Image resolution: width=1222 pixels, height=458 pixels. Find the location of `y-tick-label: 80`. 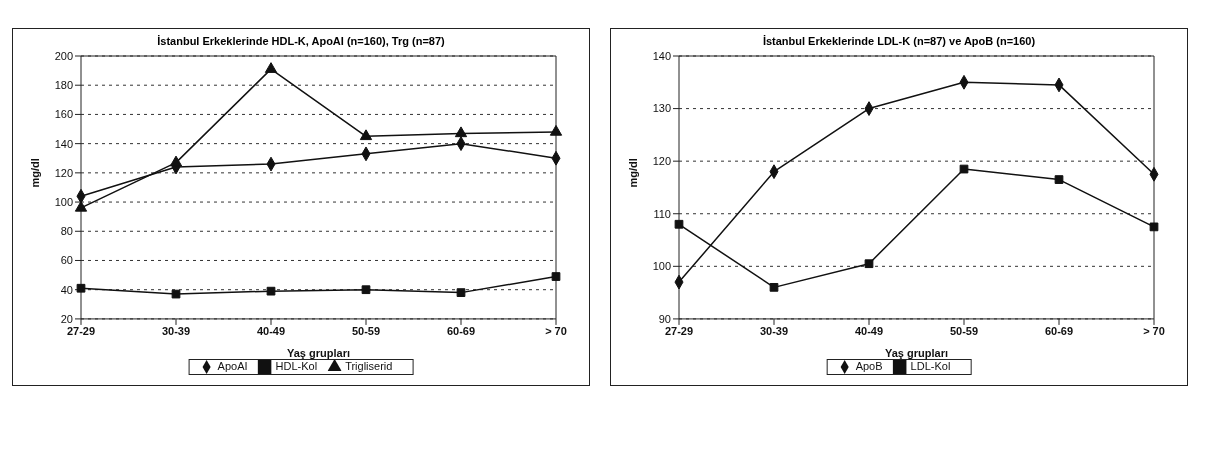

y-tick-label: 80 is located at coordinates (66, 231).